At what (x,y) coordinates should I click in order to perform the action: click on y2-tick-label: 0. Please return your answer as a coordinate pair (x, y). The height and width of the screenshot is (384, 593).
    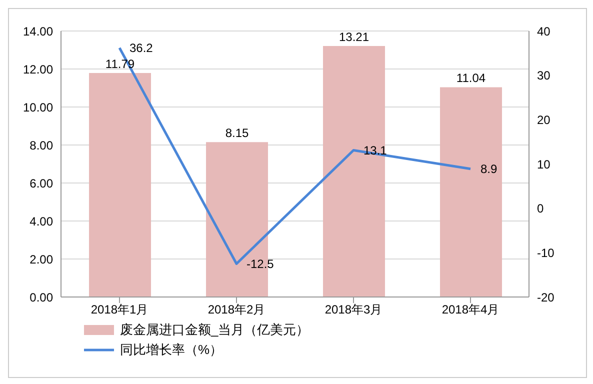
    Looking at the image, I should click on (540, 209).